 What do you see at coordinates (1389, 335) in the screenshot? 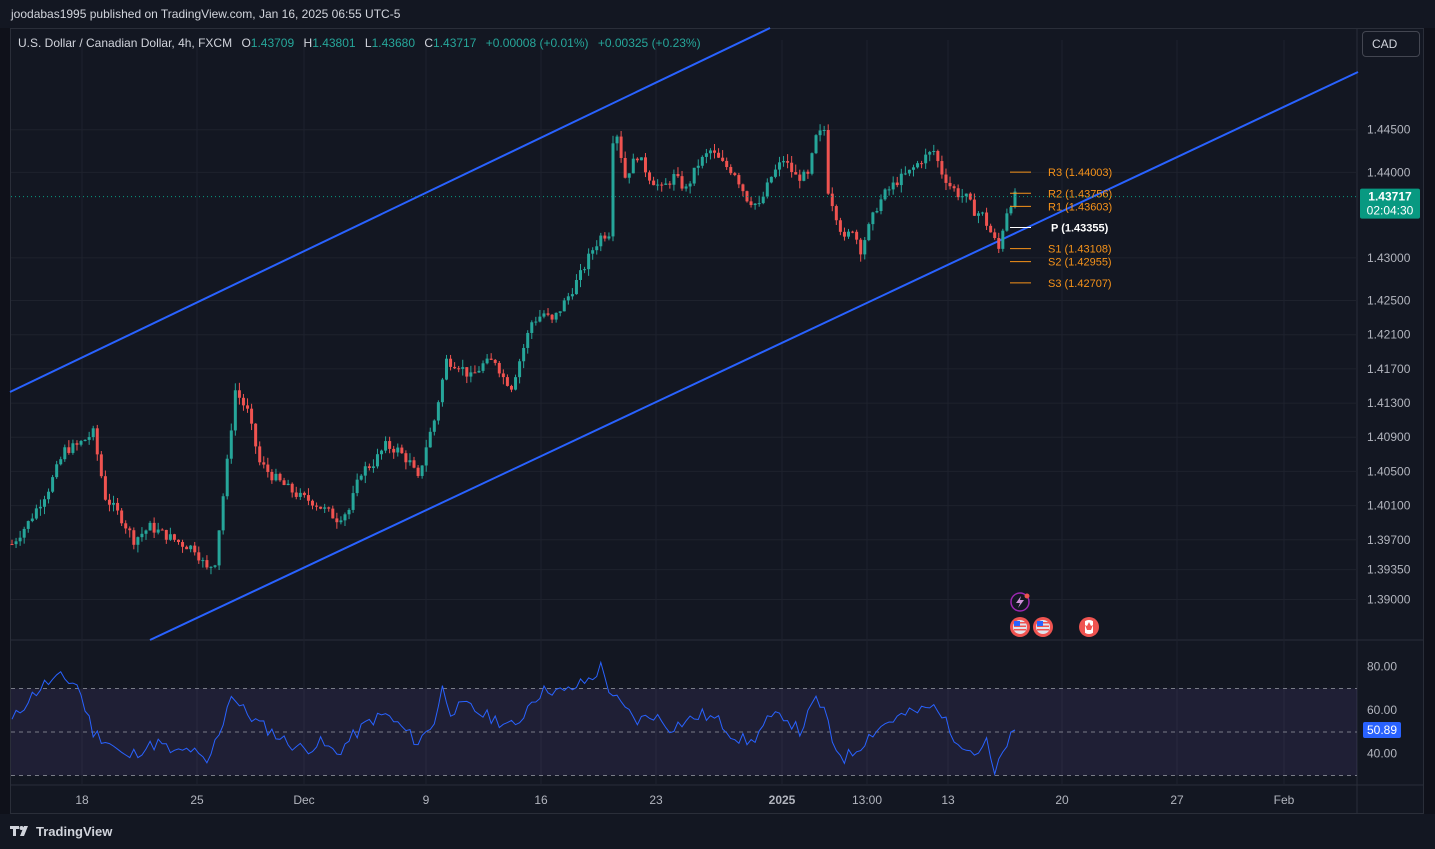
I see `price-tick-label: 1.42100` at bounding box center [1389, 335].